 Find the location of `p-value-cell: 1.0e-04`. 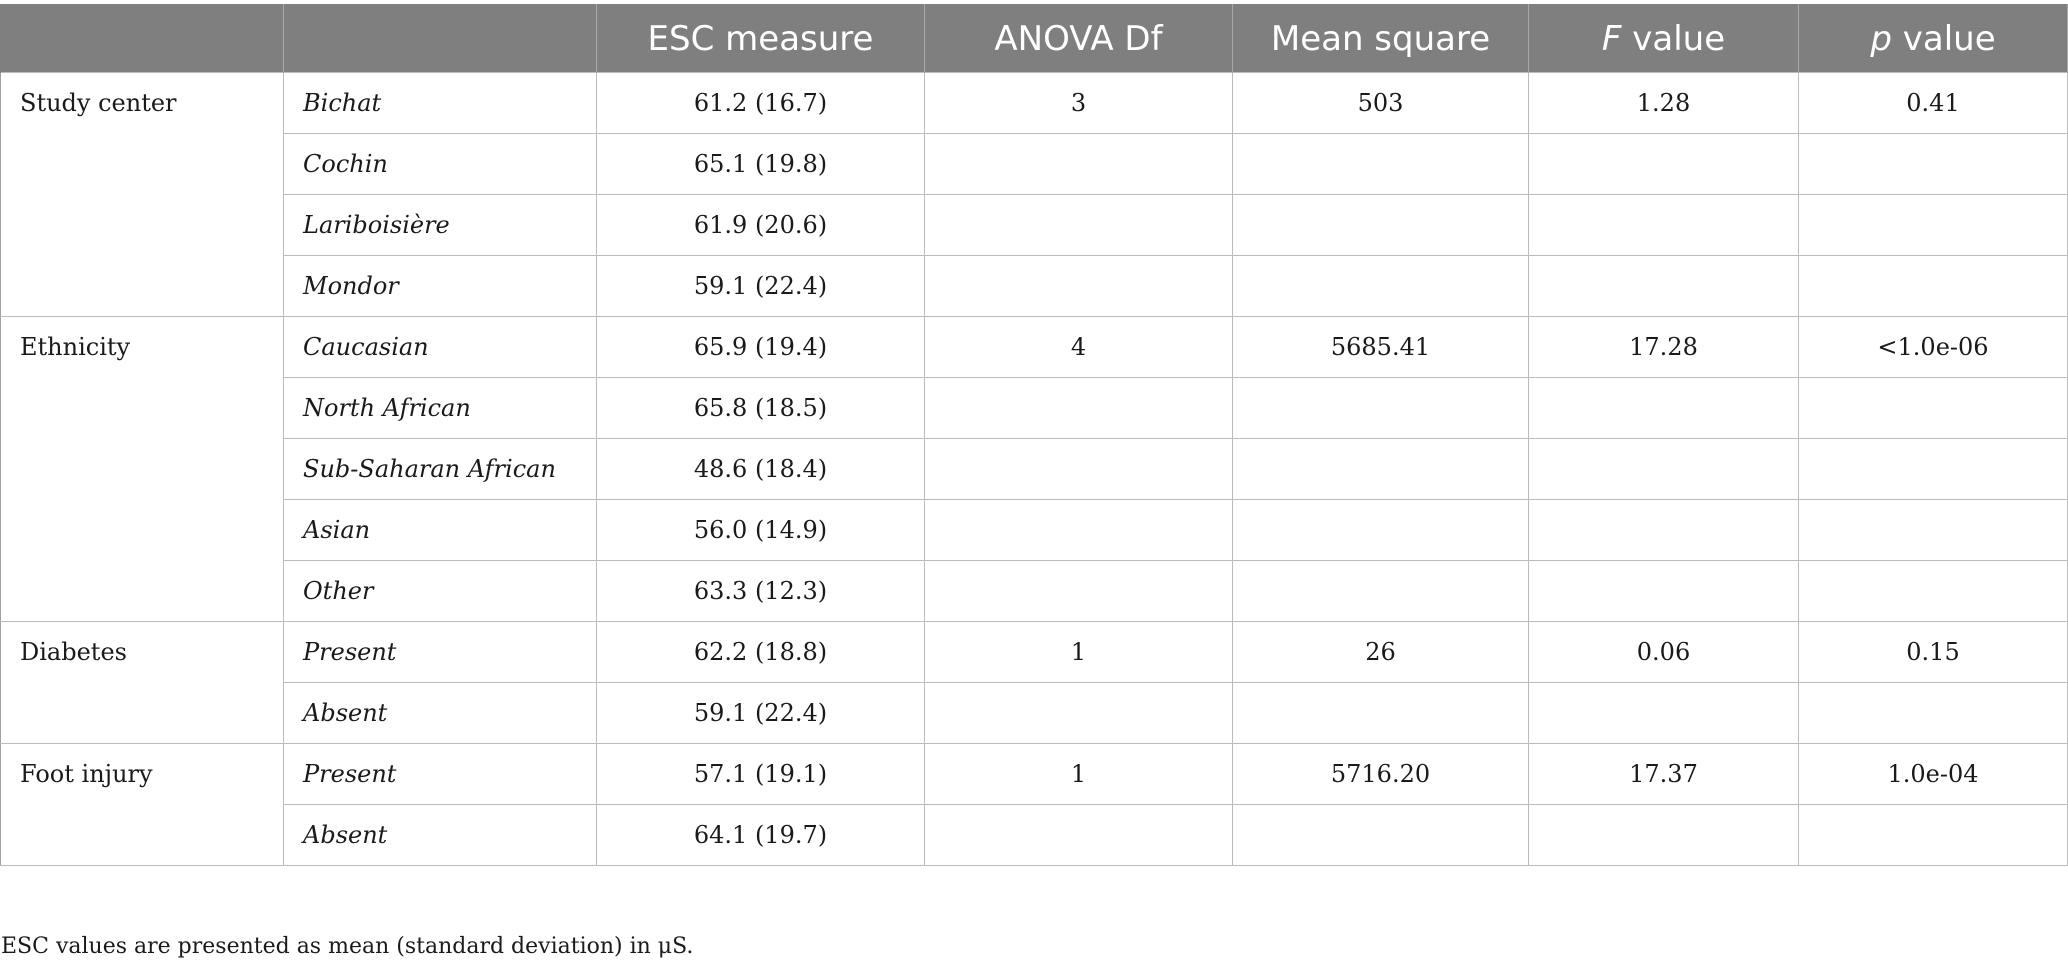

p-value-cell: 1.0e-04 is located at coordinates (1933, 774).